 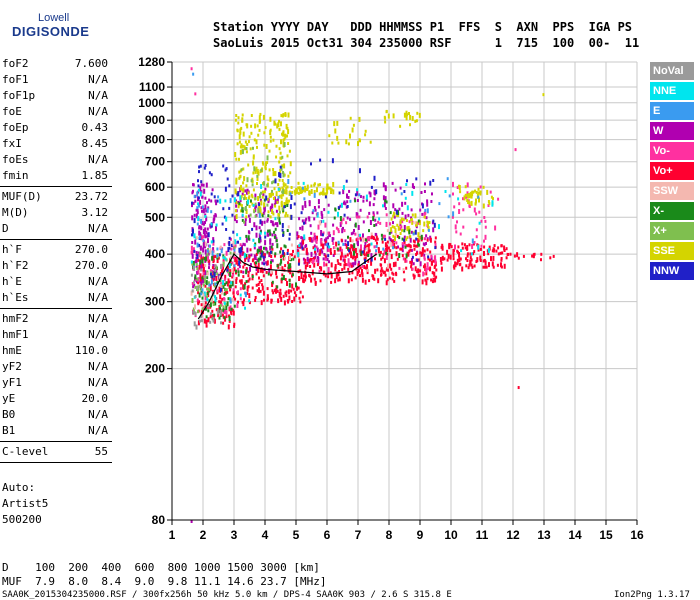 What do you see at coordinates (234, 535) in the screenshot?
I see `x-tick-label: 3` at bounding box center [234, 535].